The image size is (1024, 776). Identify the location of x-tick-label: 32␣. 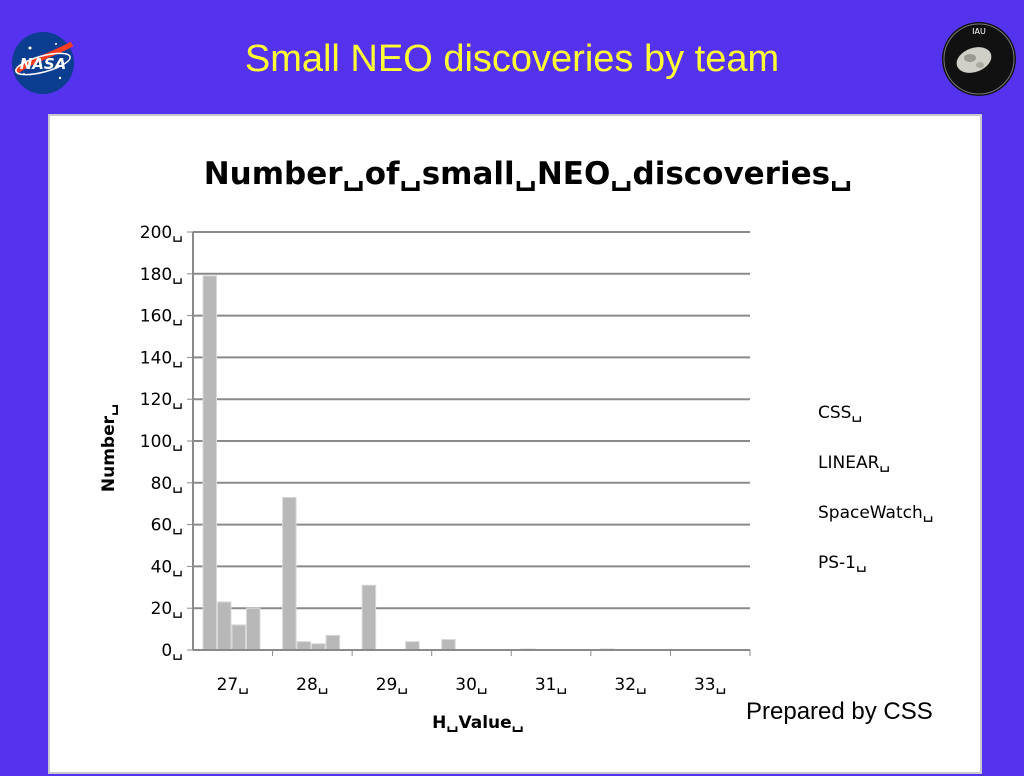
(630, 685).